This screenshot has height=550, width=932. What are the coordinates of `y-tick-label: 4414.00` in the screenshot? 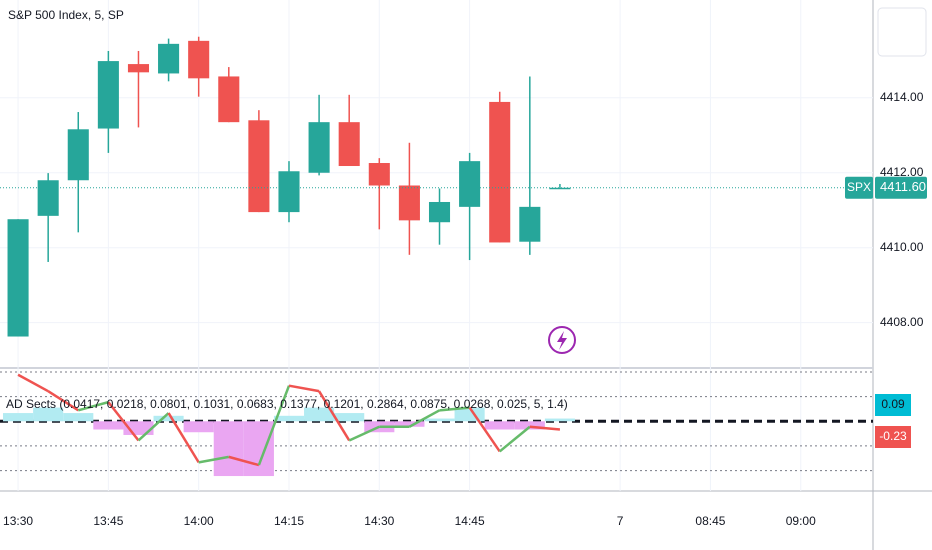 It's located at (902, 97).